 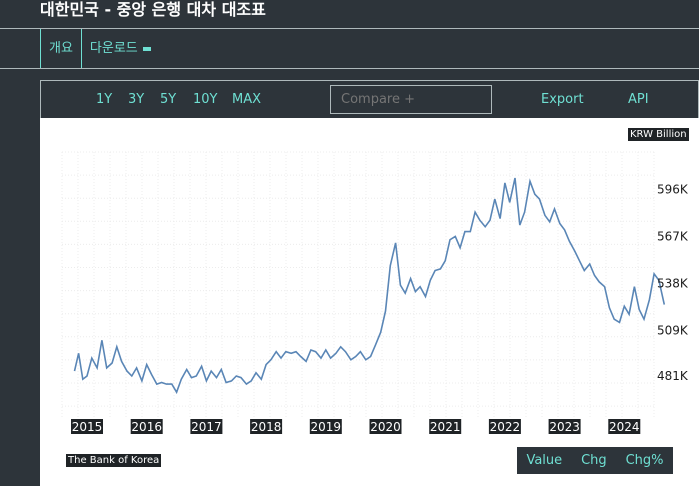 I want to click on view-mode-selector: Value Chg Chg%, so click(x=595, y=460).